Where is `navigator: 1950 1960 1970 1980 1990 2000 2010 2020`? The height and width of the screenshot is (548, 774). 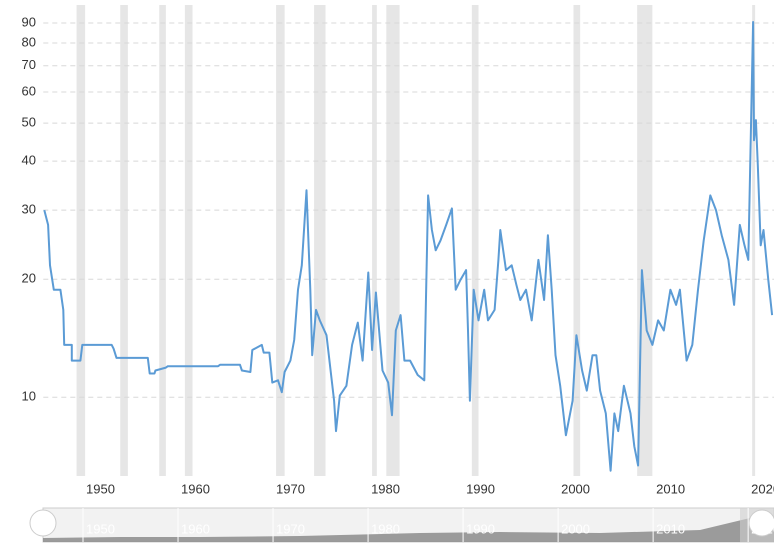
navigator: 1950 1960 1970 1980 1990 2000 2010 2020 is located at coordinates (401, 525).